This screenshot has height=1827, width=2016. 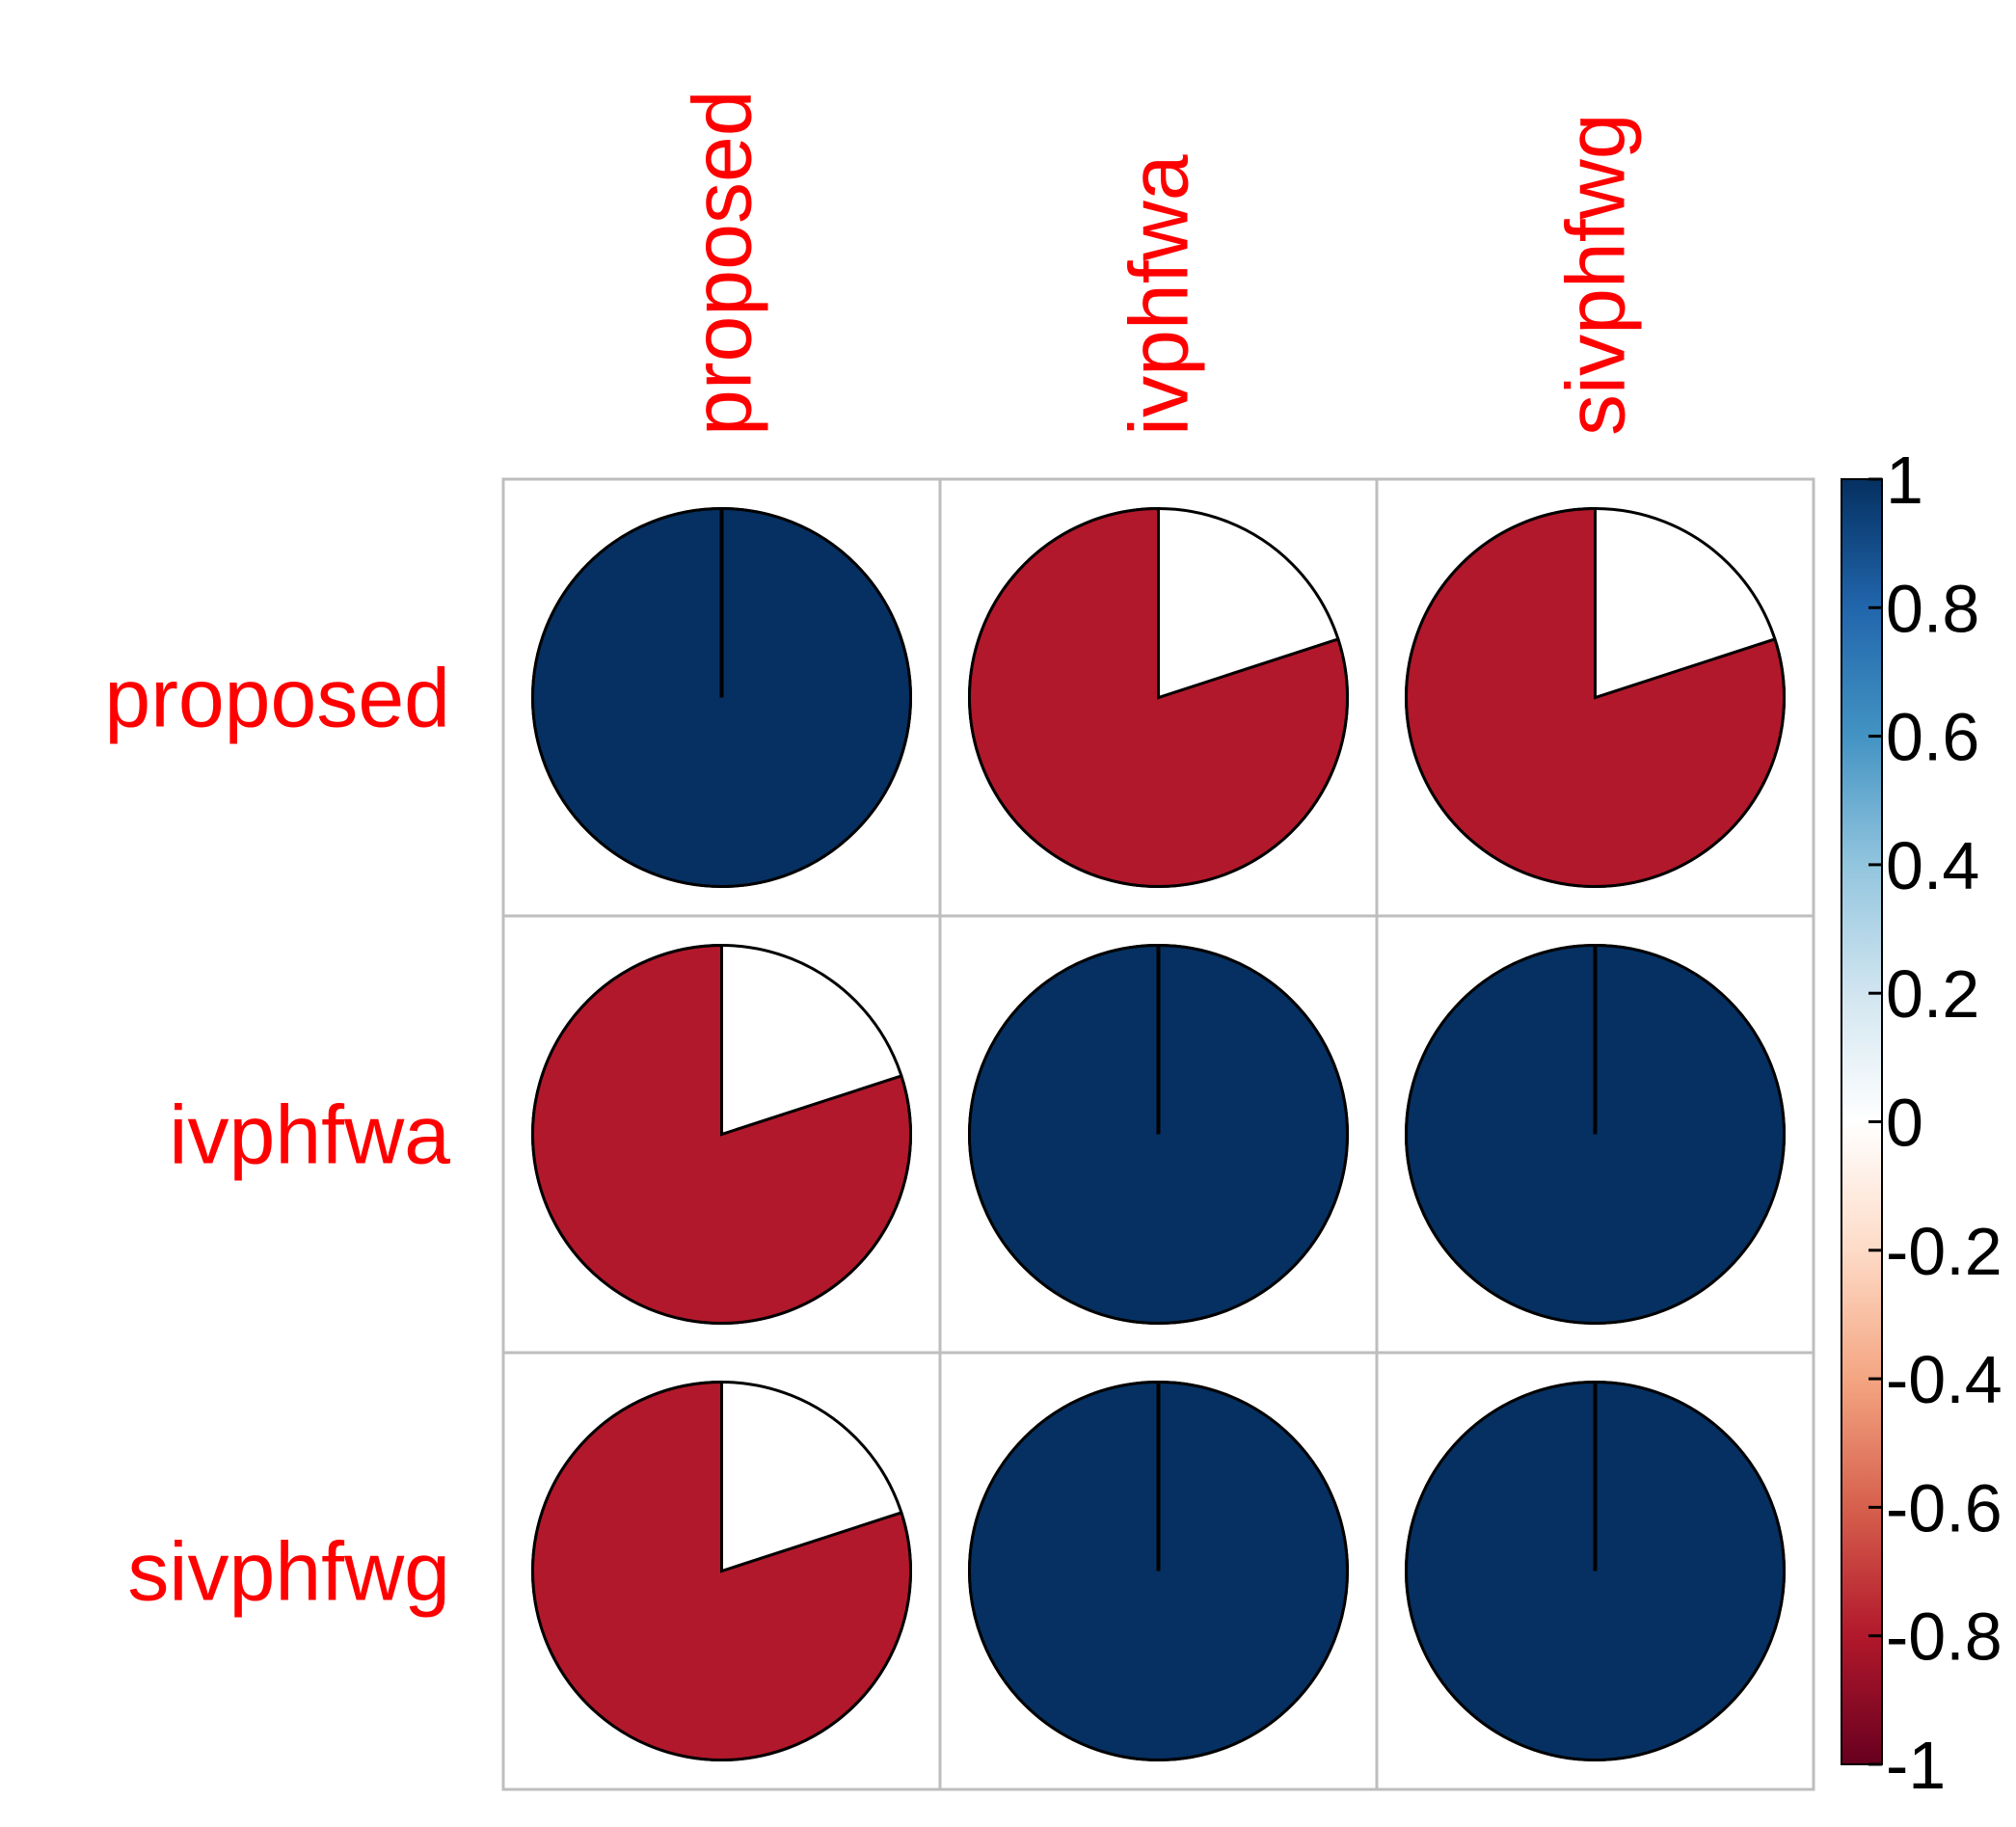 What do you see at coordinates (1944, 1637) in the screenshot?
I see `colorbar-tick-label: -0.8` at bounding box center [1944, 1637].